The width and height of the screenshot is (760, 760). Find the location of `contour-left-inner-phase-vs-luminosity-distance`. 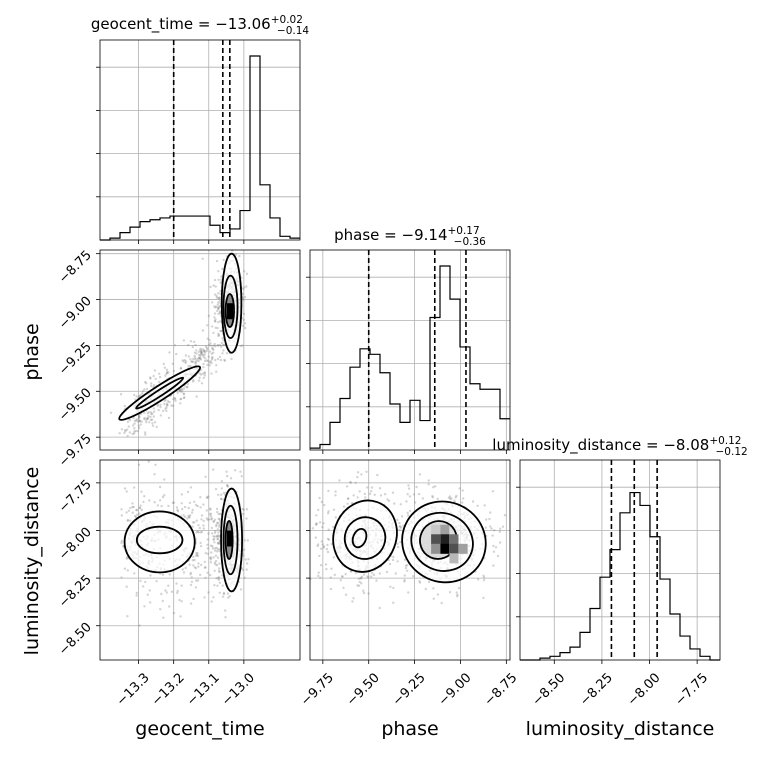

contour-left-inner-phase-vs-luminosity-distance is located at coordinates (359, 538).